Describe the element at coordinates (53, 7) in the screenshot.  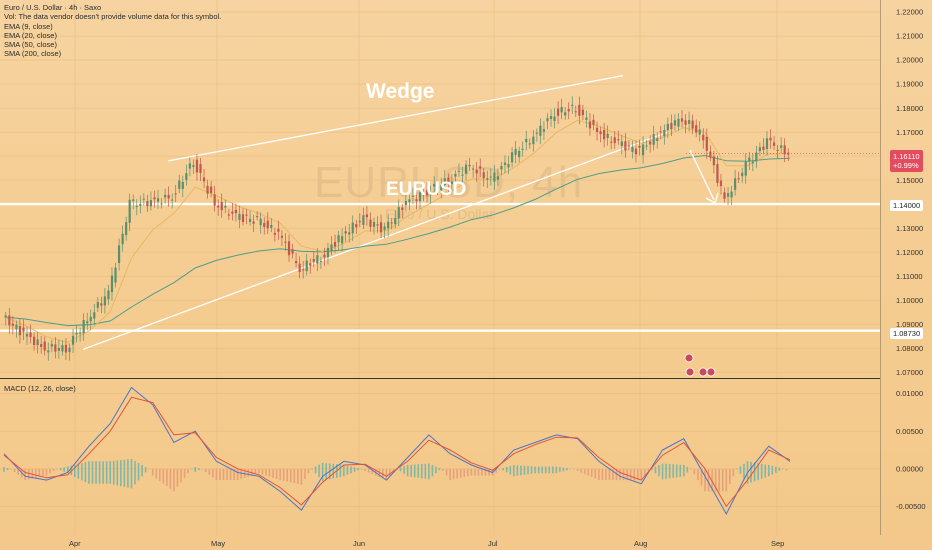
I see `chart-title: Euro / U.S. Dollar · 4h · Saxo` at that location.